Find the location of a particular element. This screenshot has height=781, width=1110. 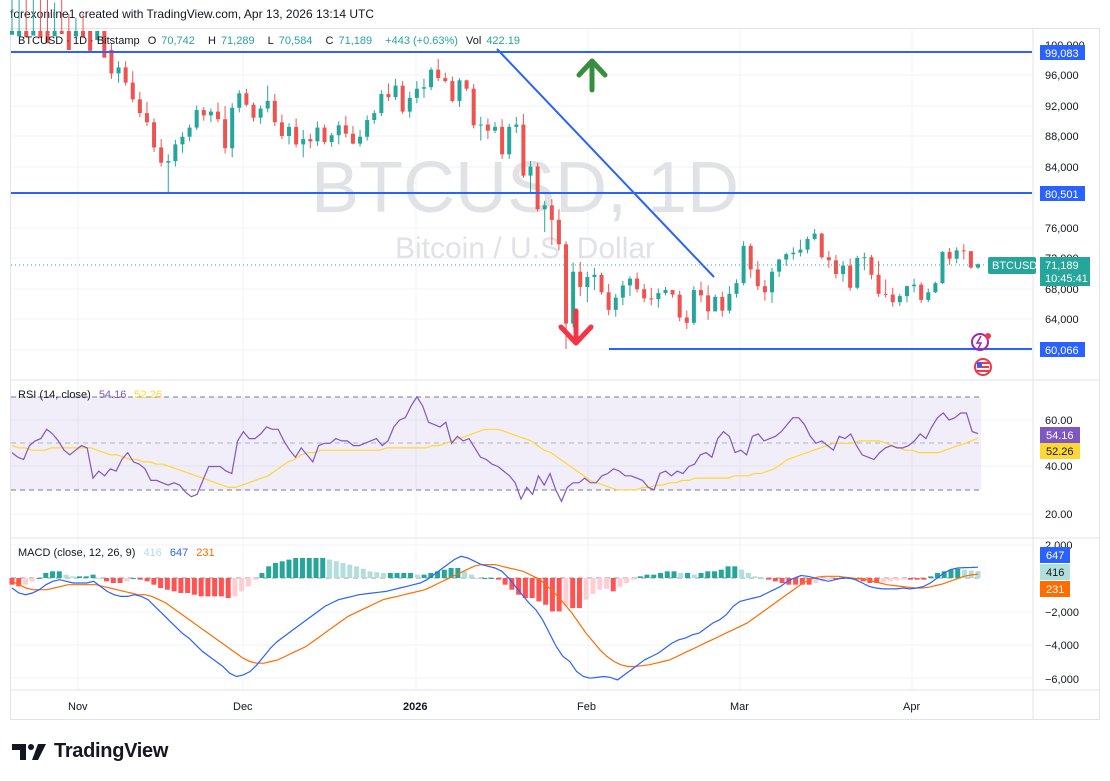

level-tag-60066: 60,066 is located at coordinates (1062, 349).